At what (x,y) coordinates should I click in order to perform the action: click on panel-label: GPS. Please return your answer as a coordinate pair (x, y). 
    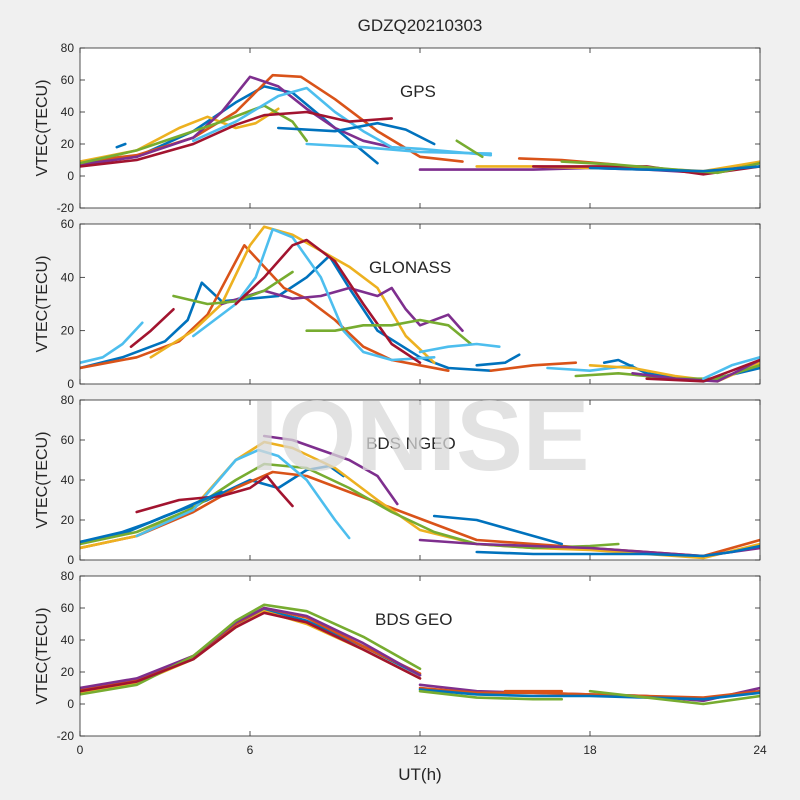
    Looking at the image, I should click on (418, 91).